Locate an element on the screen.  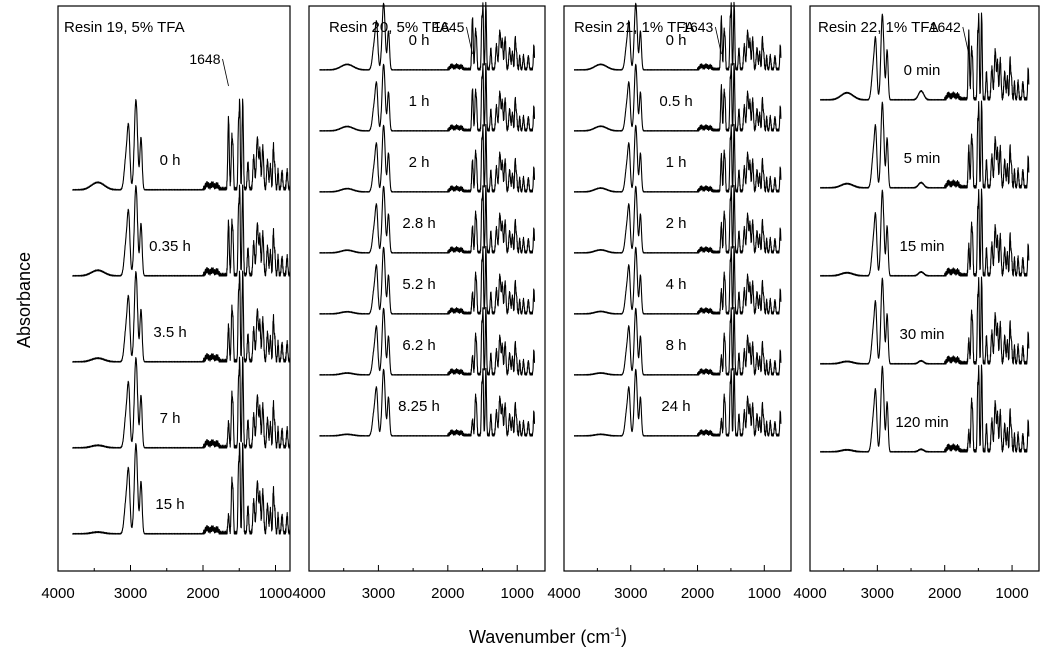
trace-label: 0.5 h is located at coordinates (675, 101).